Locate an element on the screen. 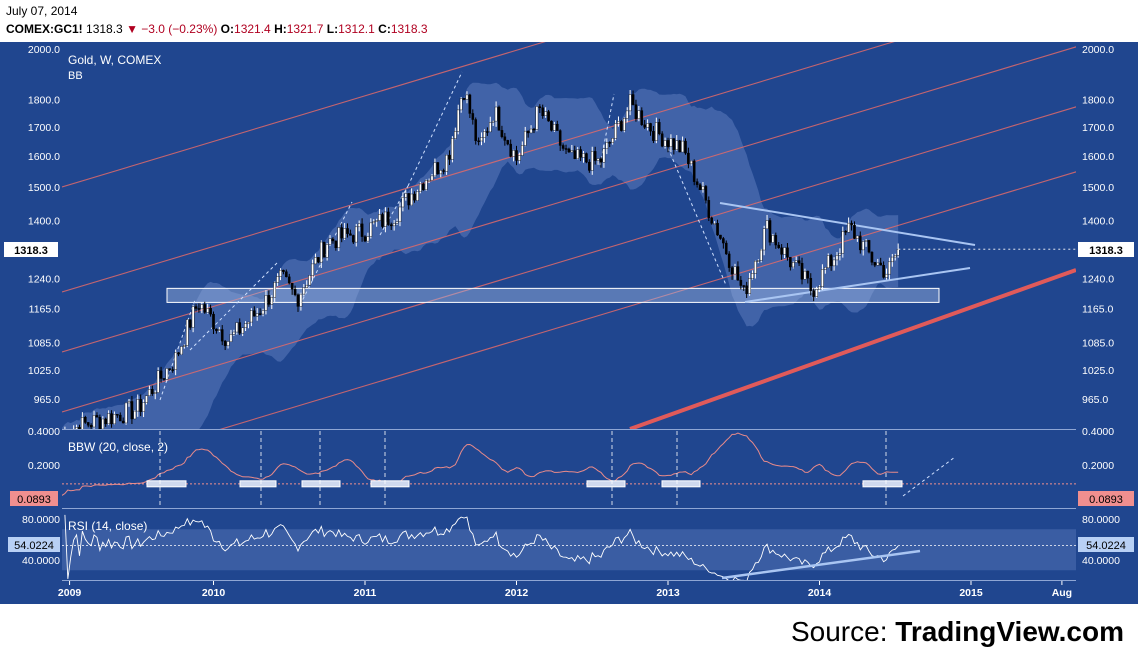 The width and height of the screenshot is (1138, 661). x-tick-label: 2015 is located at coordinates (971, 593).